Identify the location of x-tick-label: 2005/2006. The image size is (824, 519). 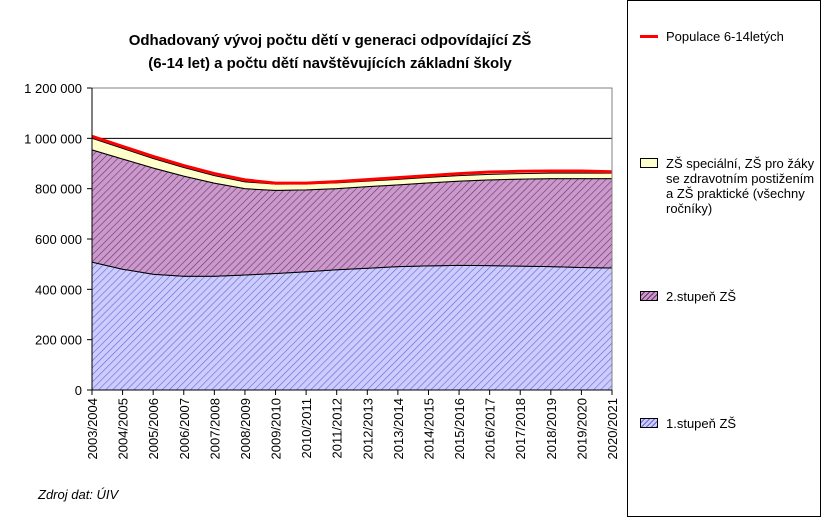
(153, 428).